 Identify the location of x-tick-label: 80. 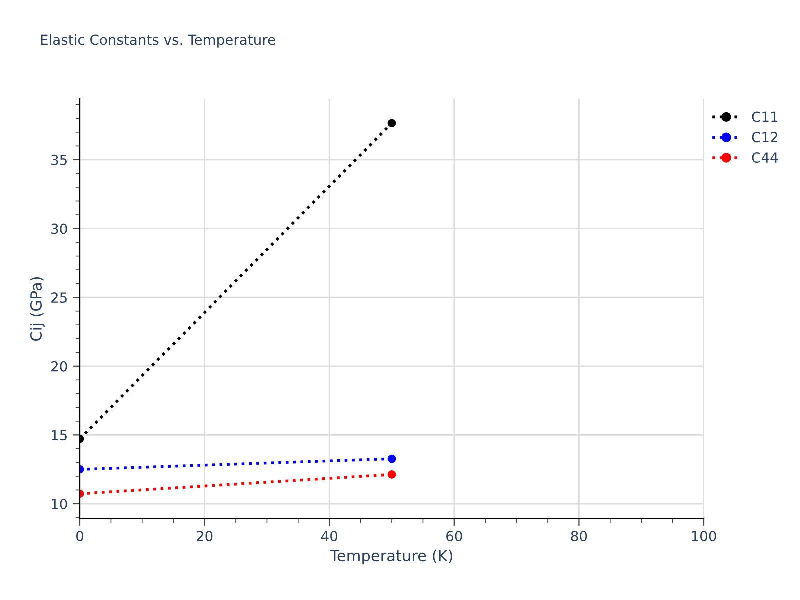
(579, 536).